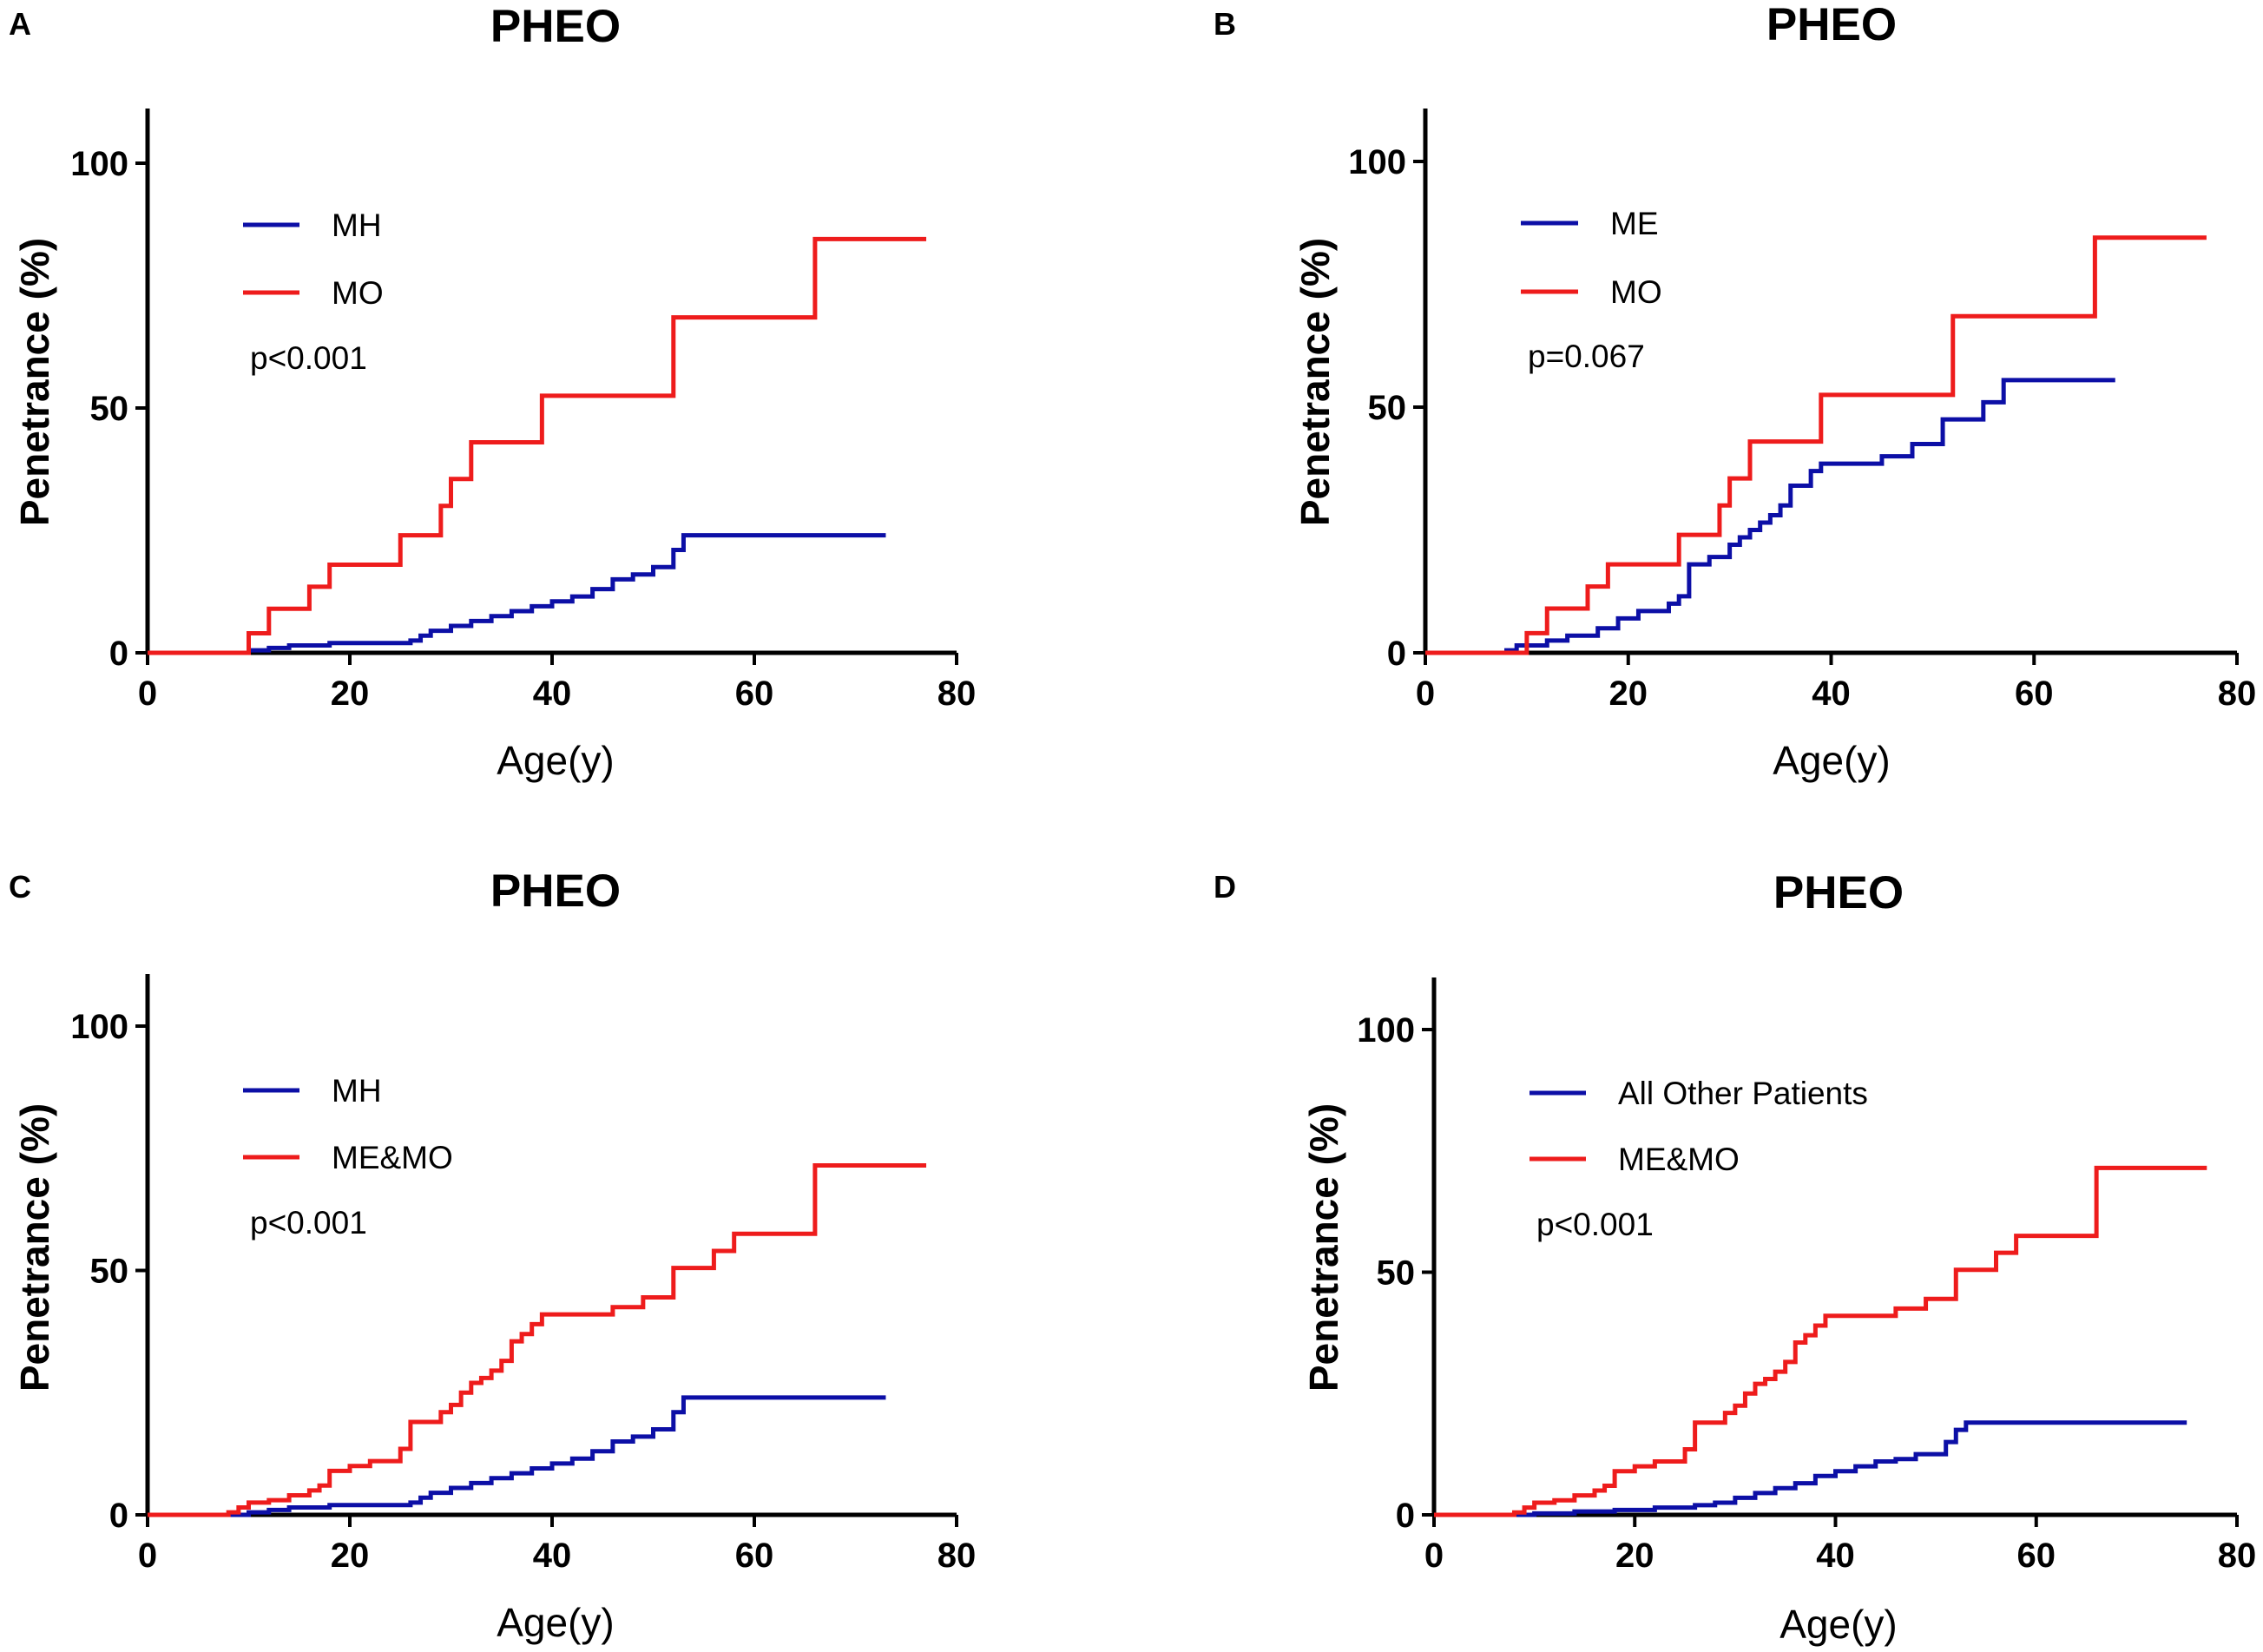  What do you see at coordinates (537, 1339) in the screenshot?
I see `panel-c-series-red-line` at bounding box center [537, 1339].